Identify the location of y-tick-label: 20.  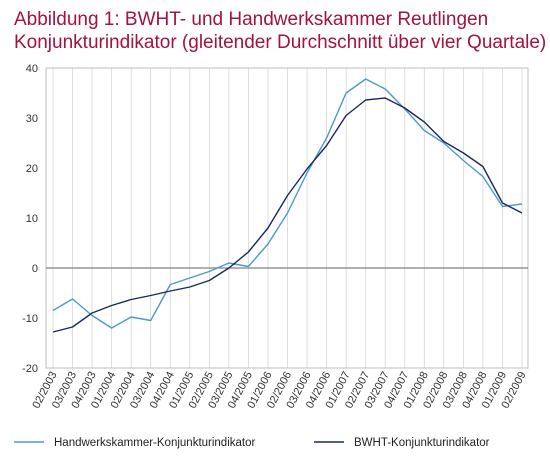
(32, 169).